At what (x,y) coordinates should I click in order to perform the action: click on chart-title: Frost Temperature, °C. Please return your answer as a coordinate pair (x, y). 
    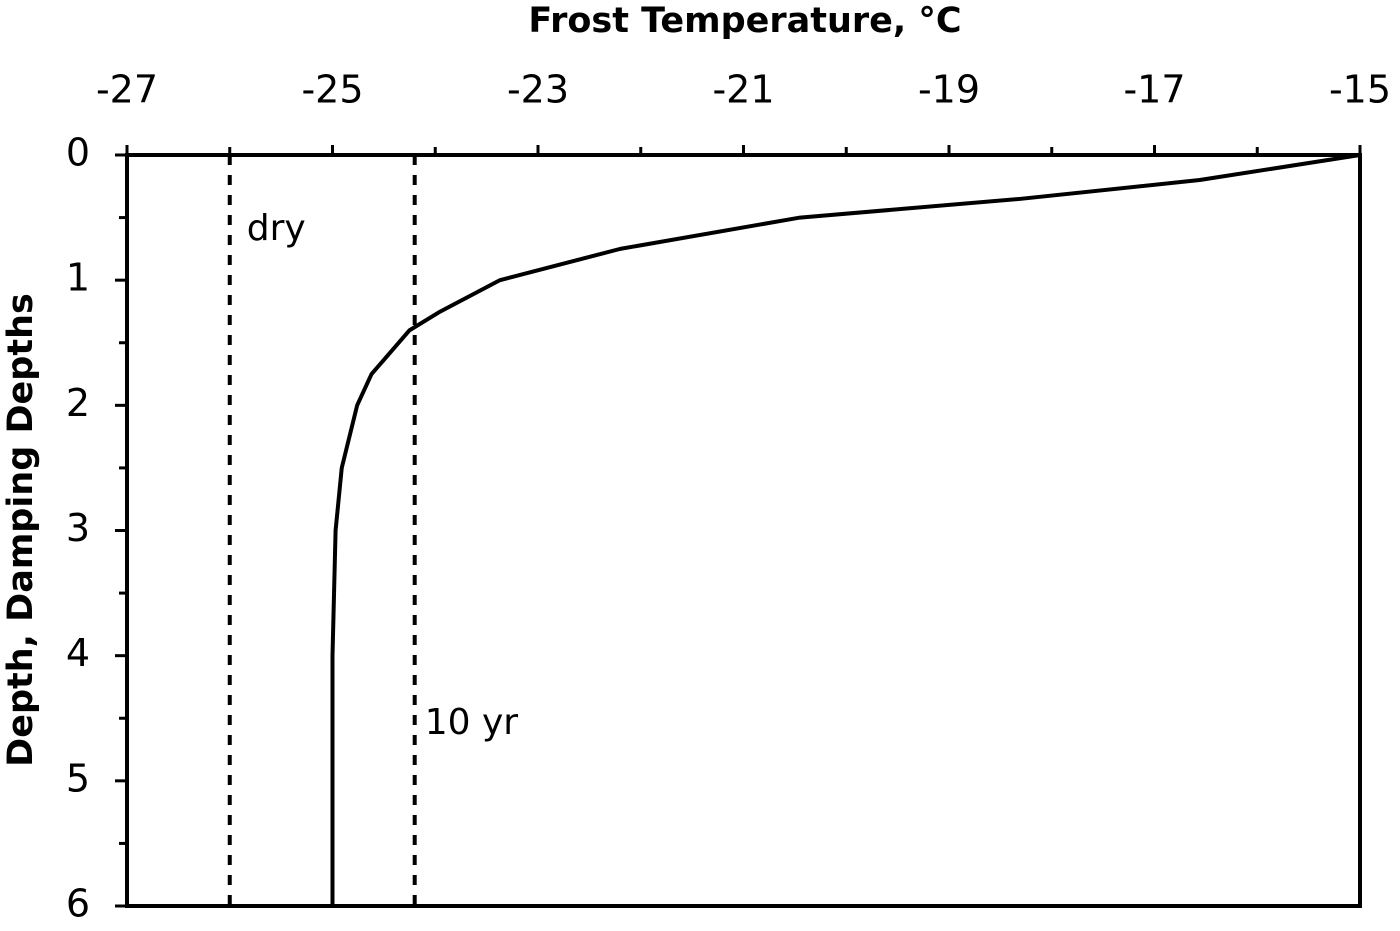
    Looking at the image, I should click on (744, 21).